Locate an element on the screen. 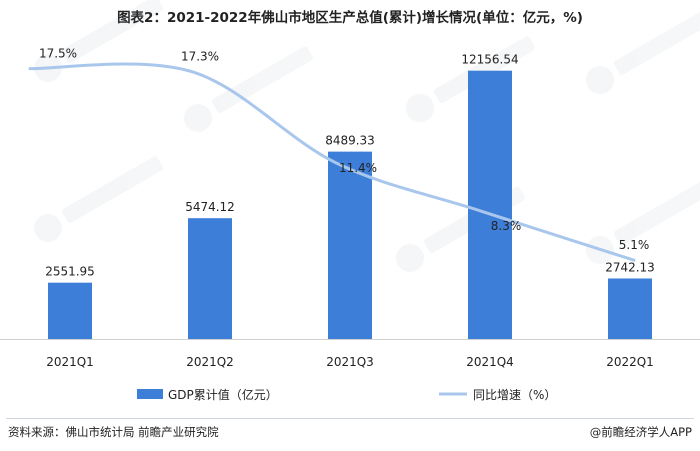  bar-label-2021Q4: 12156.54 is located at coordinates (489, 60).